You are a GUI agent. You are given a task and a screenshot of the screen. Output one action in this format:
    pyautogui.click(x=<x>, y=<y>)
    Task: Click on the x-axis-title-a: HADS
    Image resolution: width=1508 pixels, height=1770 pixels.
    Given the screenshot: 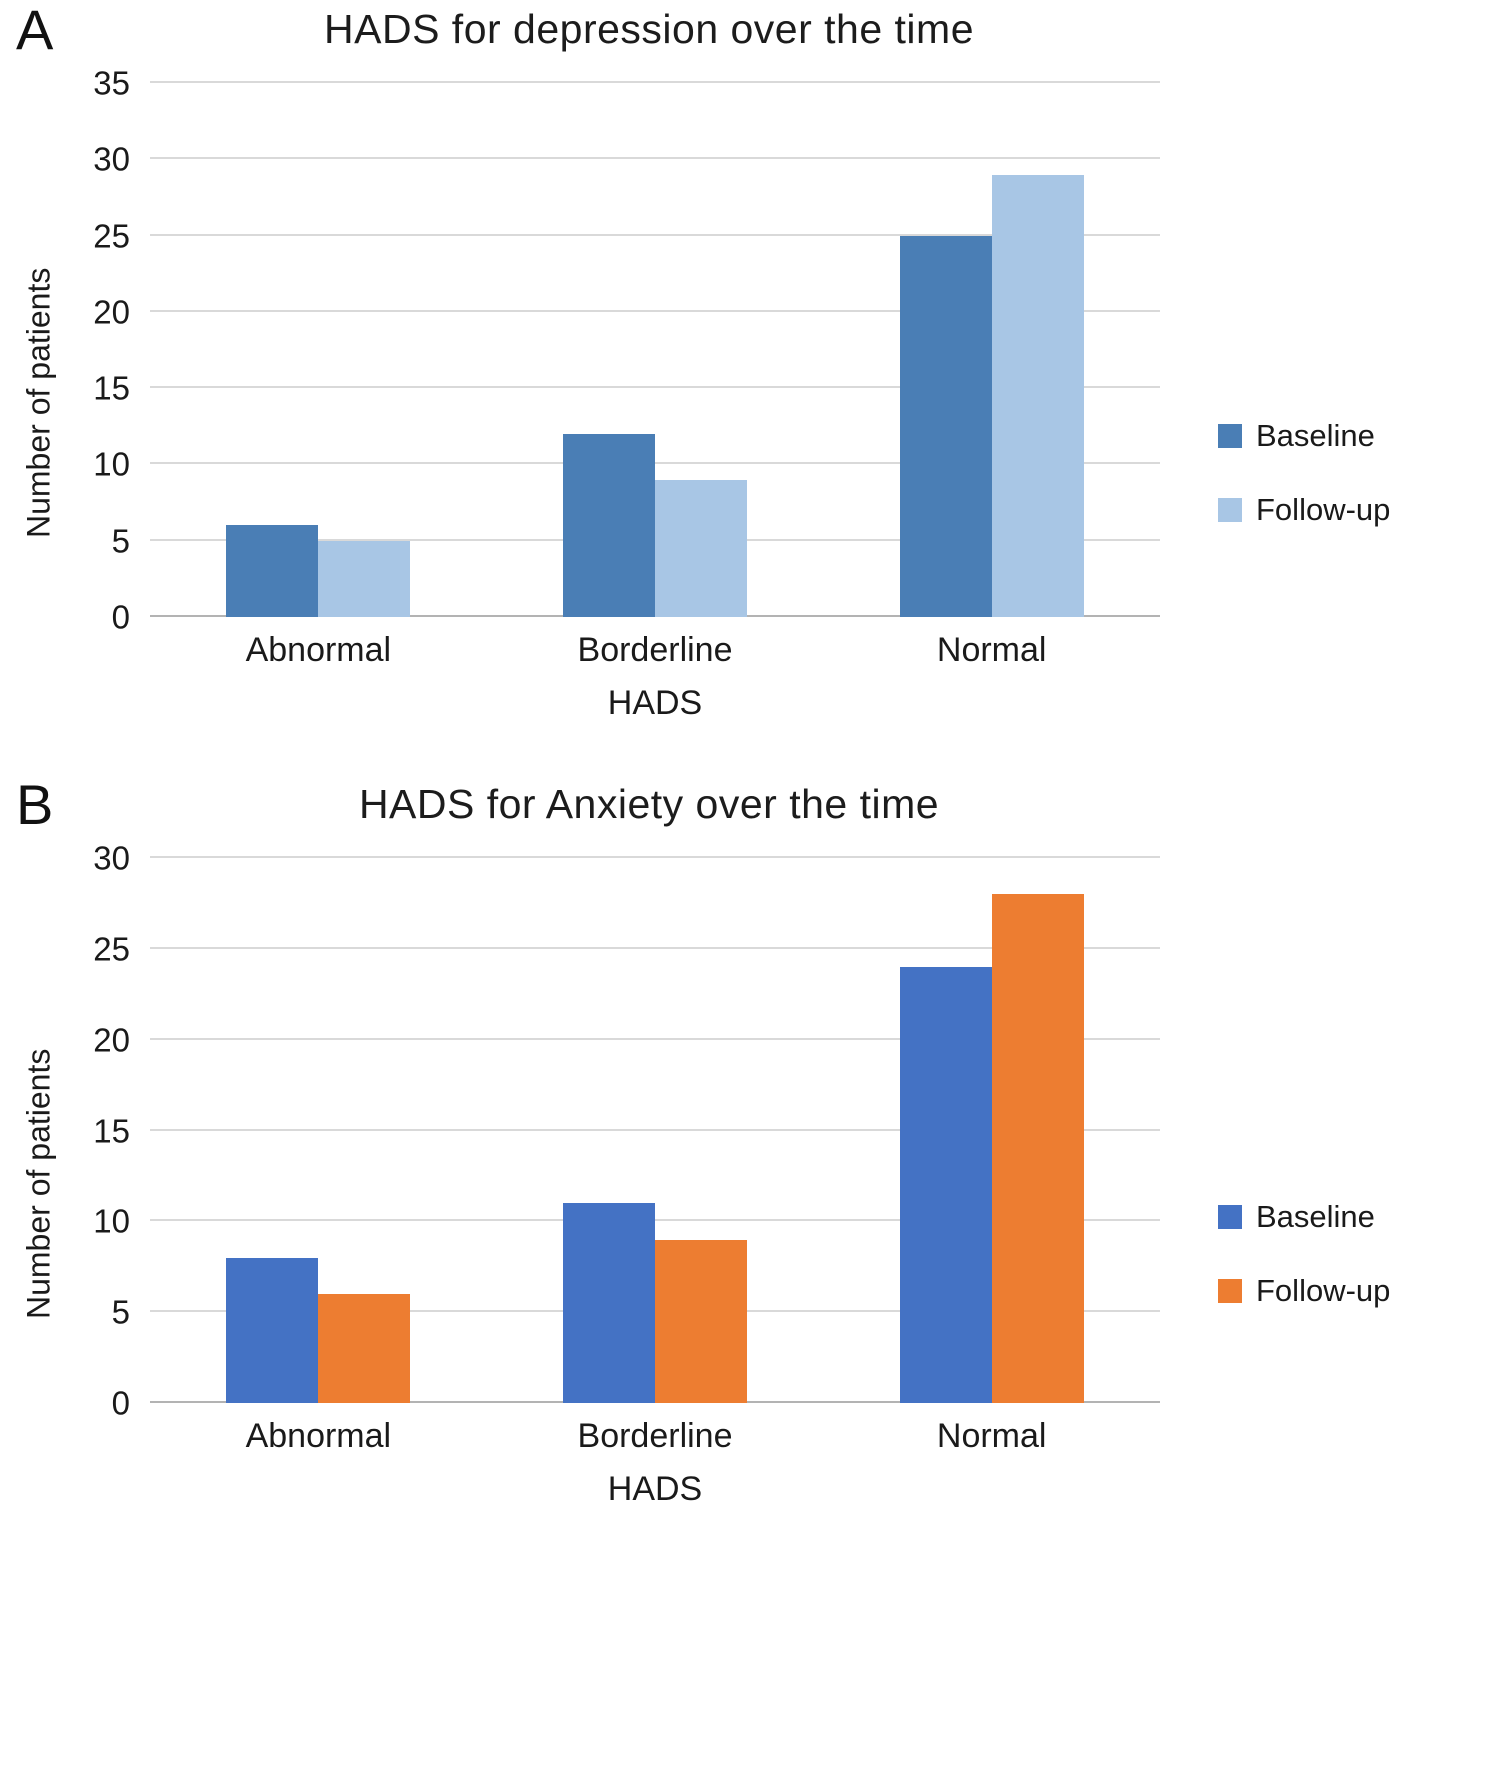 What is the action you would take?
    pyautogui.click(x=655, y=703)
    